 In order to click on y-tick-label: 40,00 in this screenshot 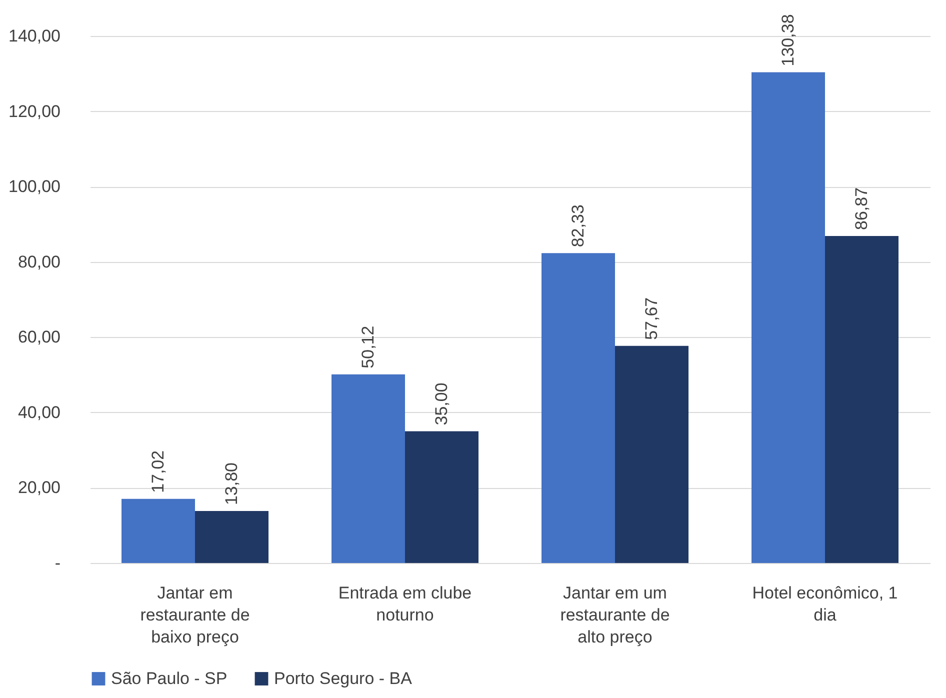, I will do `click(39, 412)`.